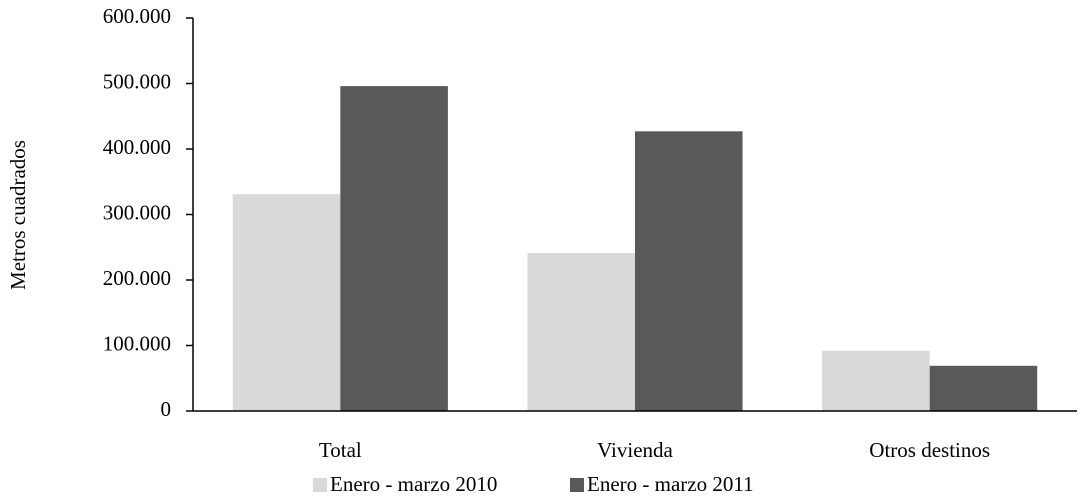 The image size is (1084, 498). Describe the element at coordinates (929, 450) in the screenshot. I see `x-tick-label: Otros destinos` at that location.